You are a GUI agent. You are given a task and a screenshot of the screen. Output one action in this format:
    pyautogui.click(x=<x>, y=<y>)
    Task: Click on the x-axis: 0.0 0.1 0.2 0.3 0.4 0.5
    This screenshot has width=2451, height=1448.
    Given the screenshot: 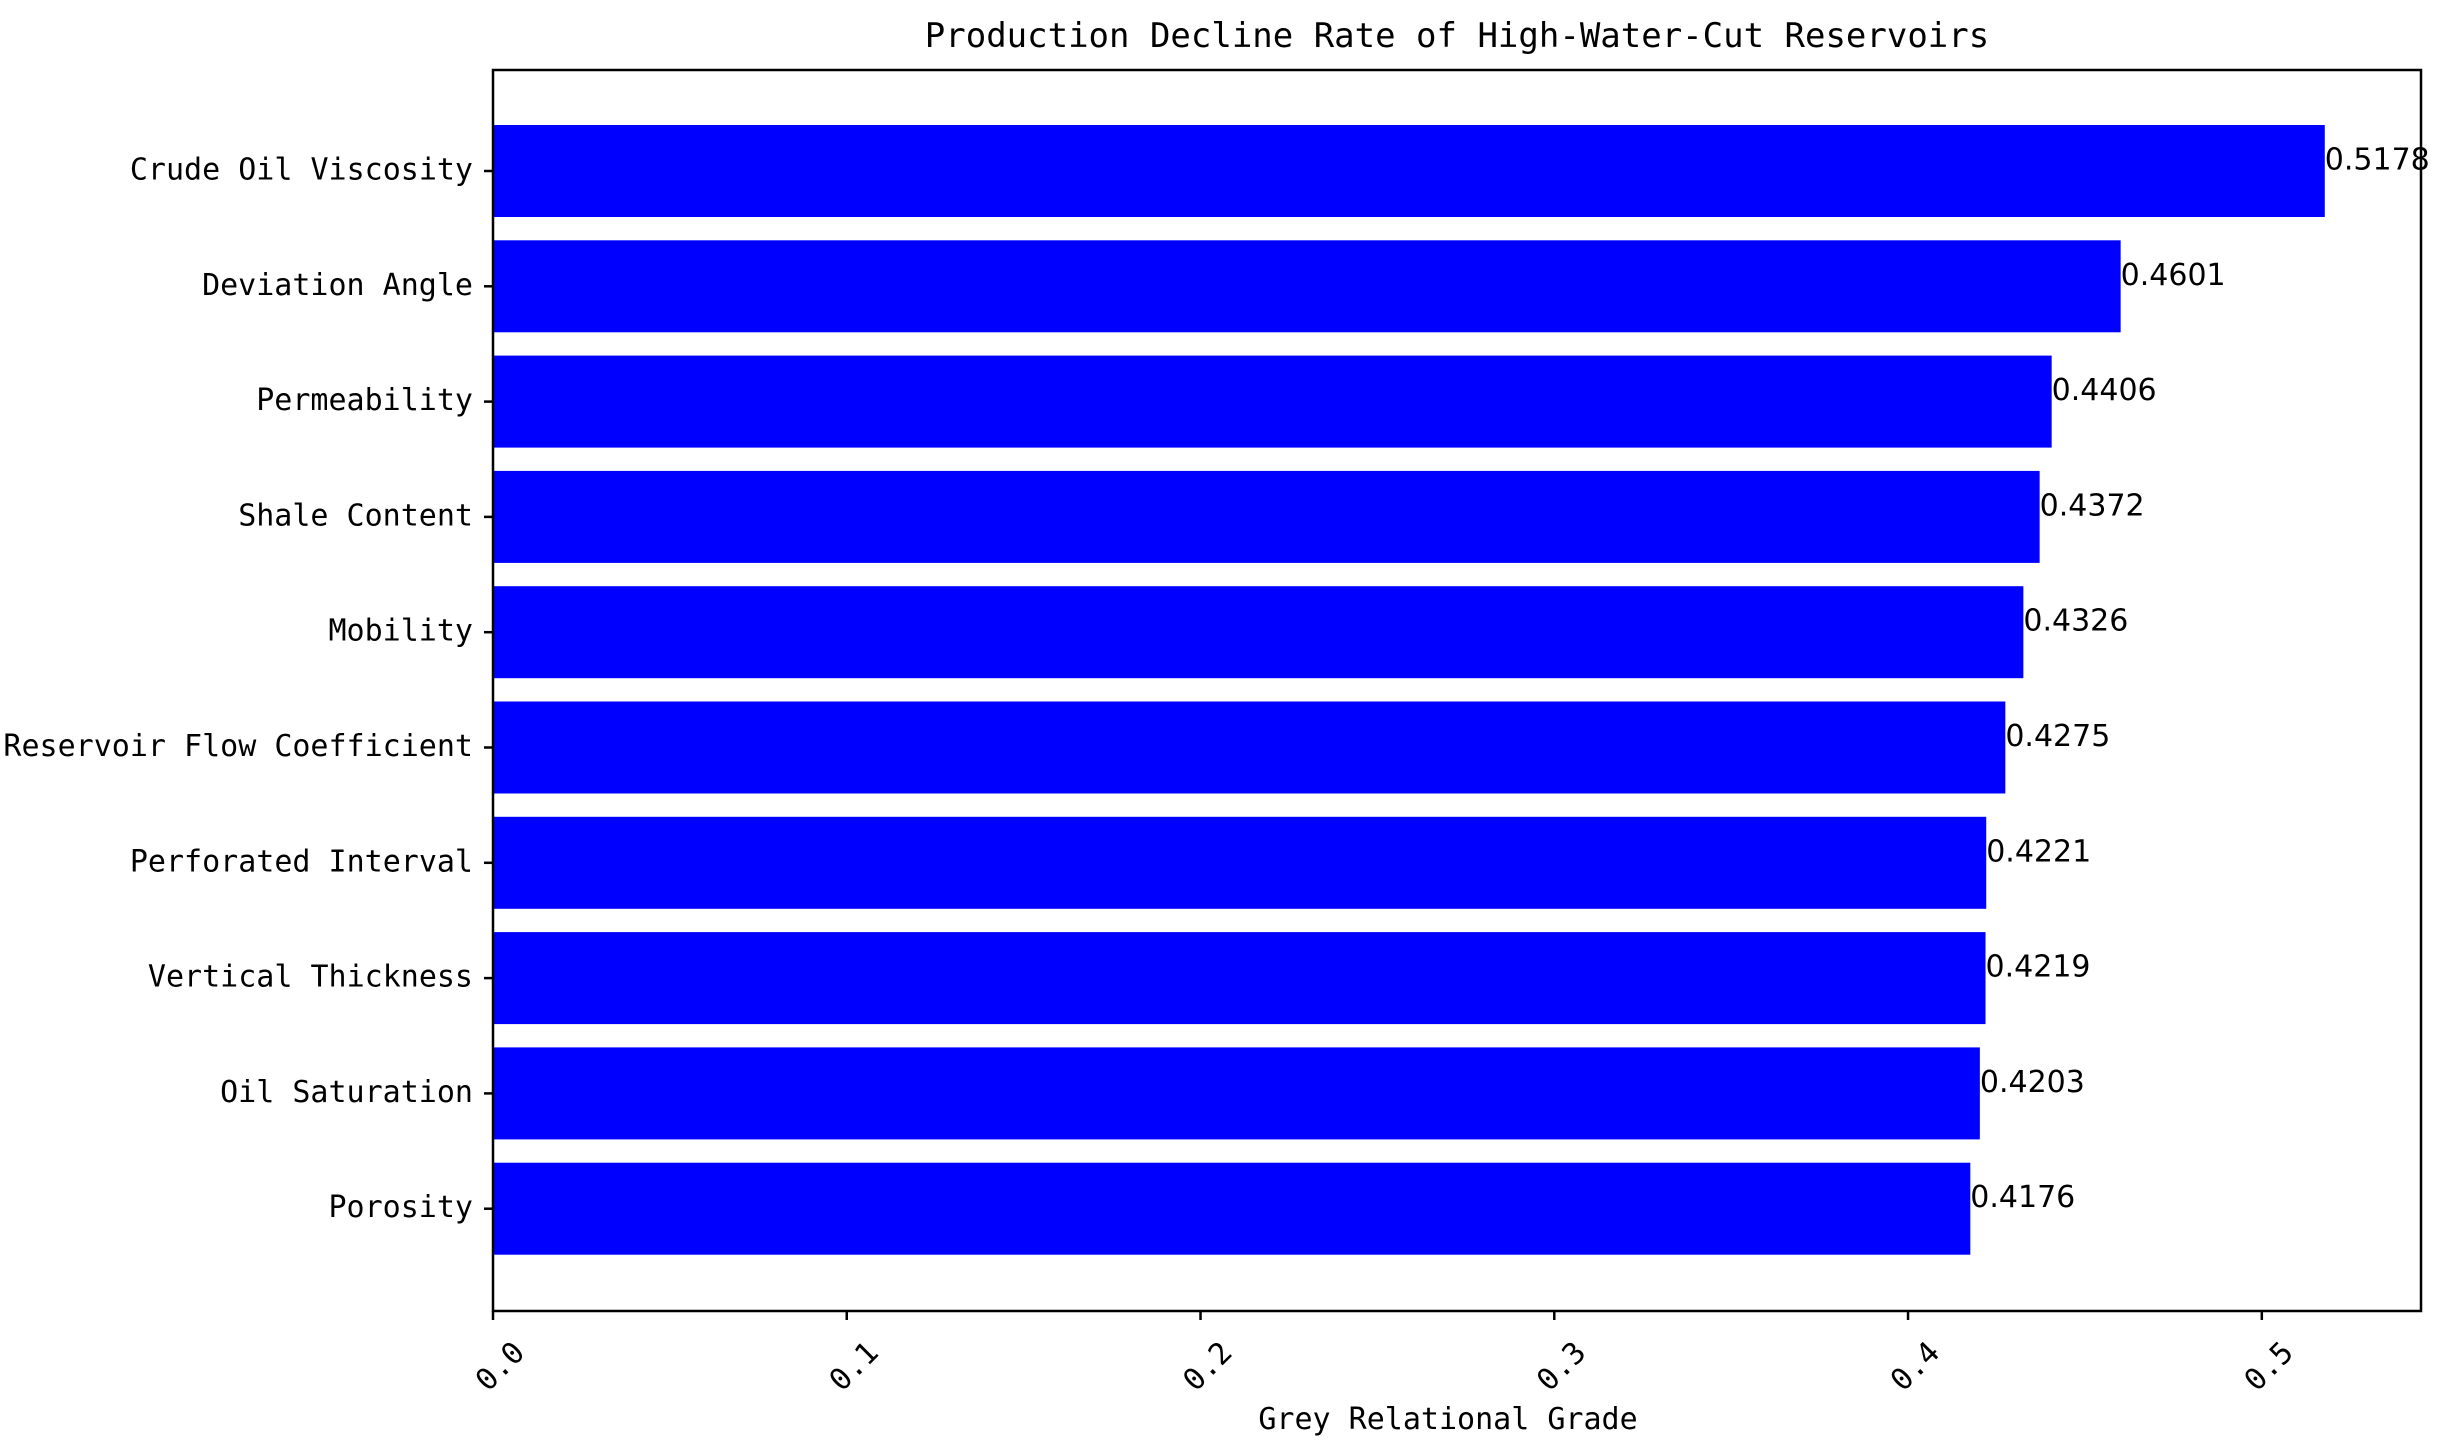 What is the action you would take?
    pyautogui.click(x=1385, y=1354)
    